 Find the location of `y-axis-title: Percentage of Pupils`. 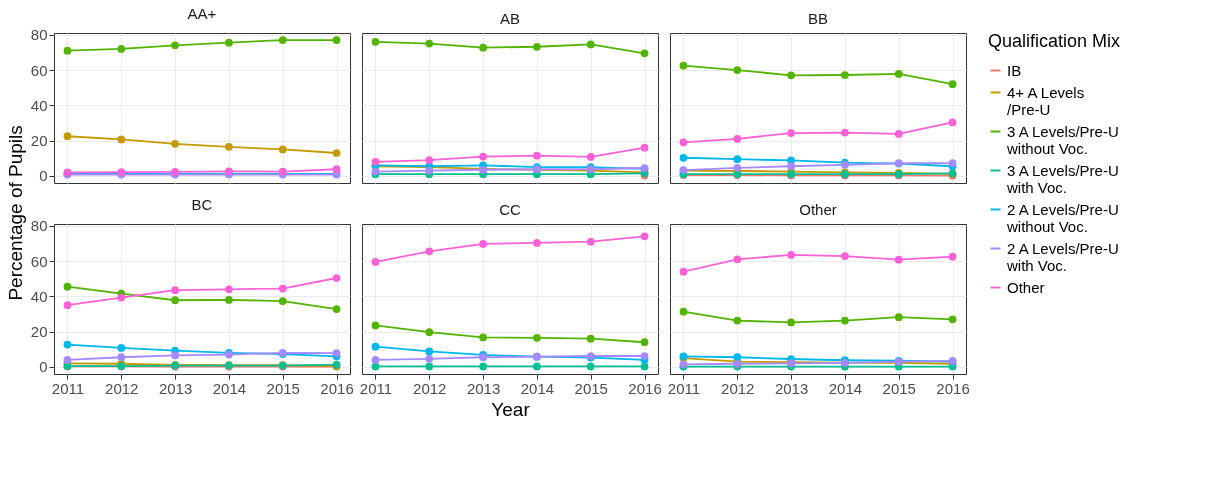

y-axis-title: Percentage of Pupils is located at coordinates (15, 213).